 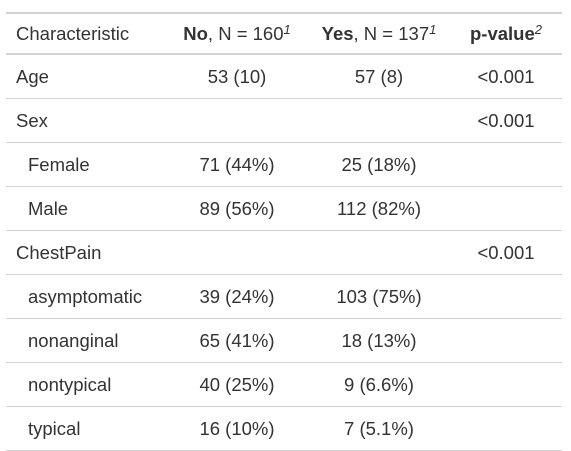 I want to click on table-row: ChestPain <0.001, so click(x=284, y=252).